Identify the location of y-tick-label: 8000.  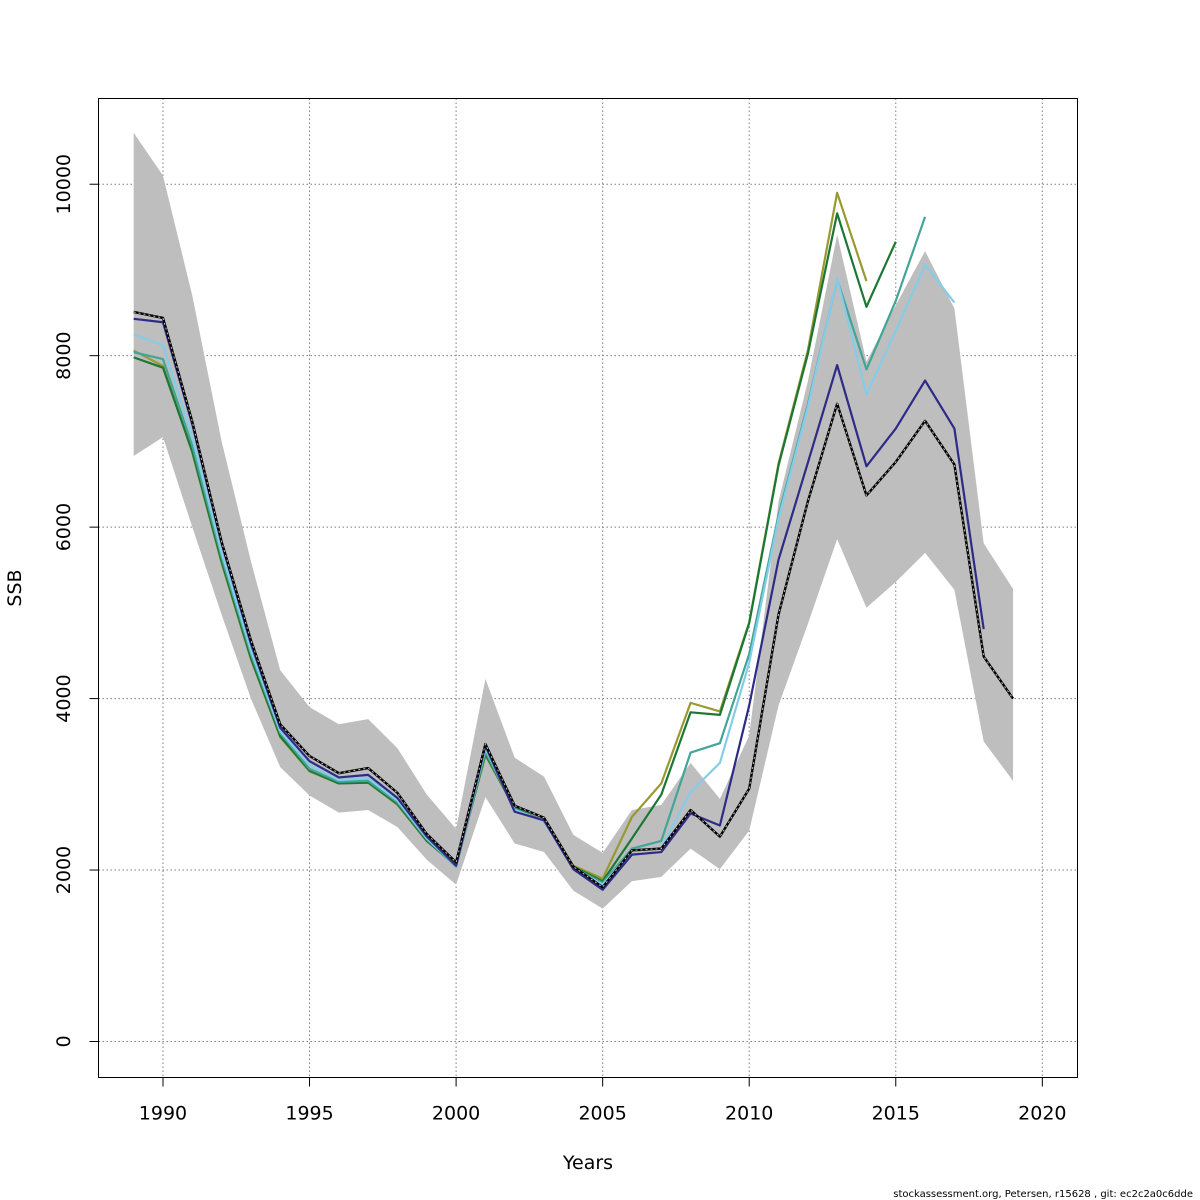
(64, 356).